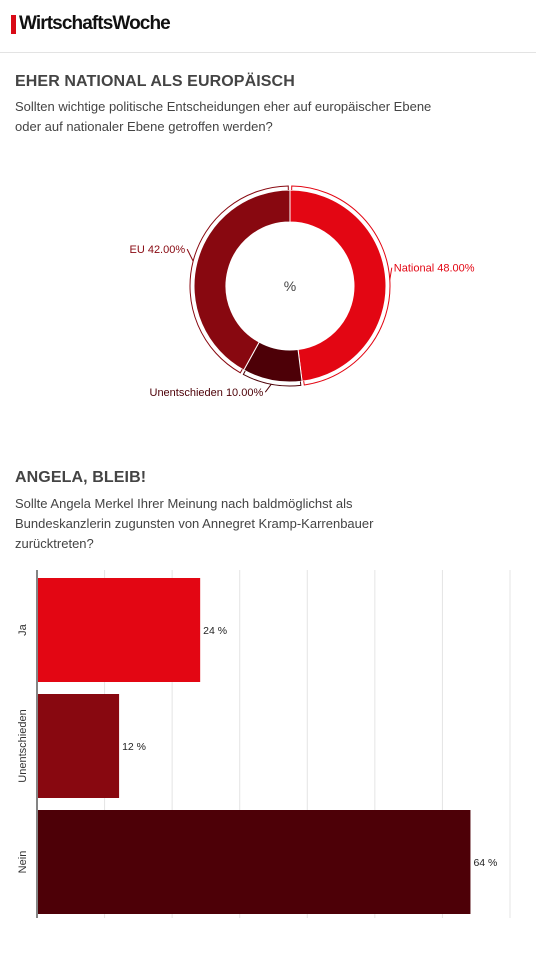 This screenshot has height=954, width=536. Describe the element at coordinates (119, 630) in the screenshot. I see `bar-ja` at that location.